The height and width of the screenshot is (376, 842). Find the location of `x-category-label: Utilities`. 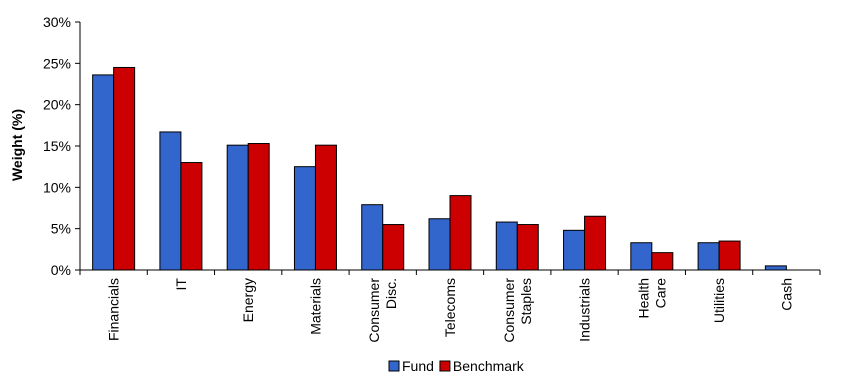

x-category-label: Utilities is located at coordinates (719, 300).